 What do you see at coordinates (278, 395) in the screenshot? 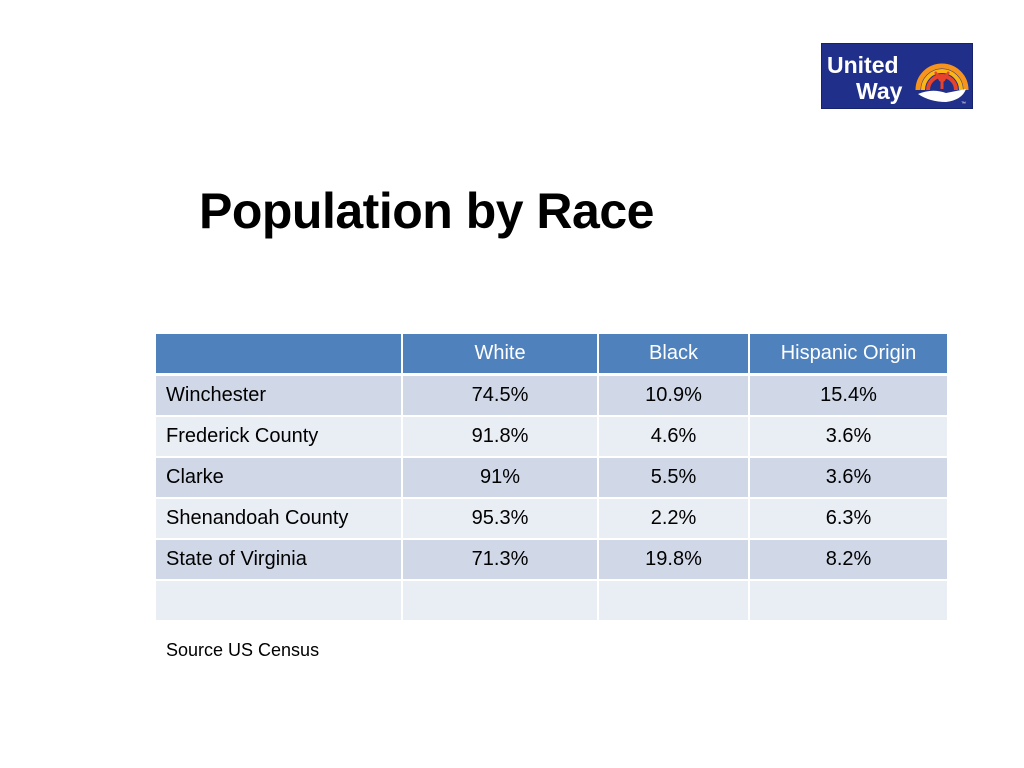
I see `cell-location: Winchester` at bounding box center [278, 395].